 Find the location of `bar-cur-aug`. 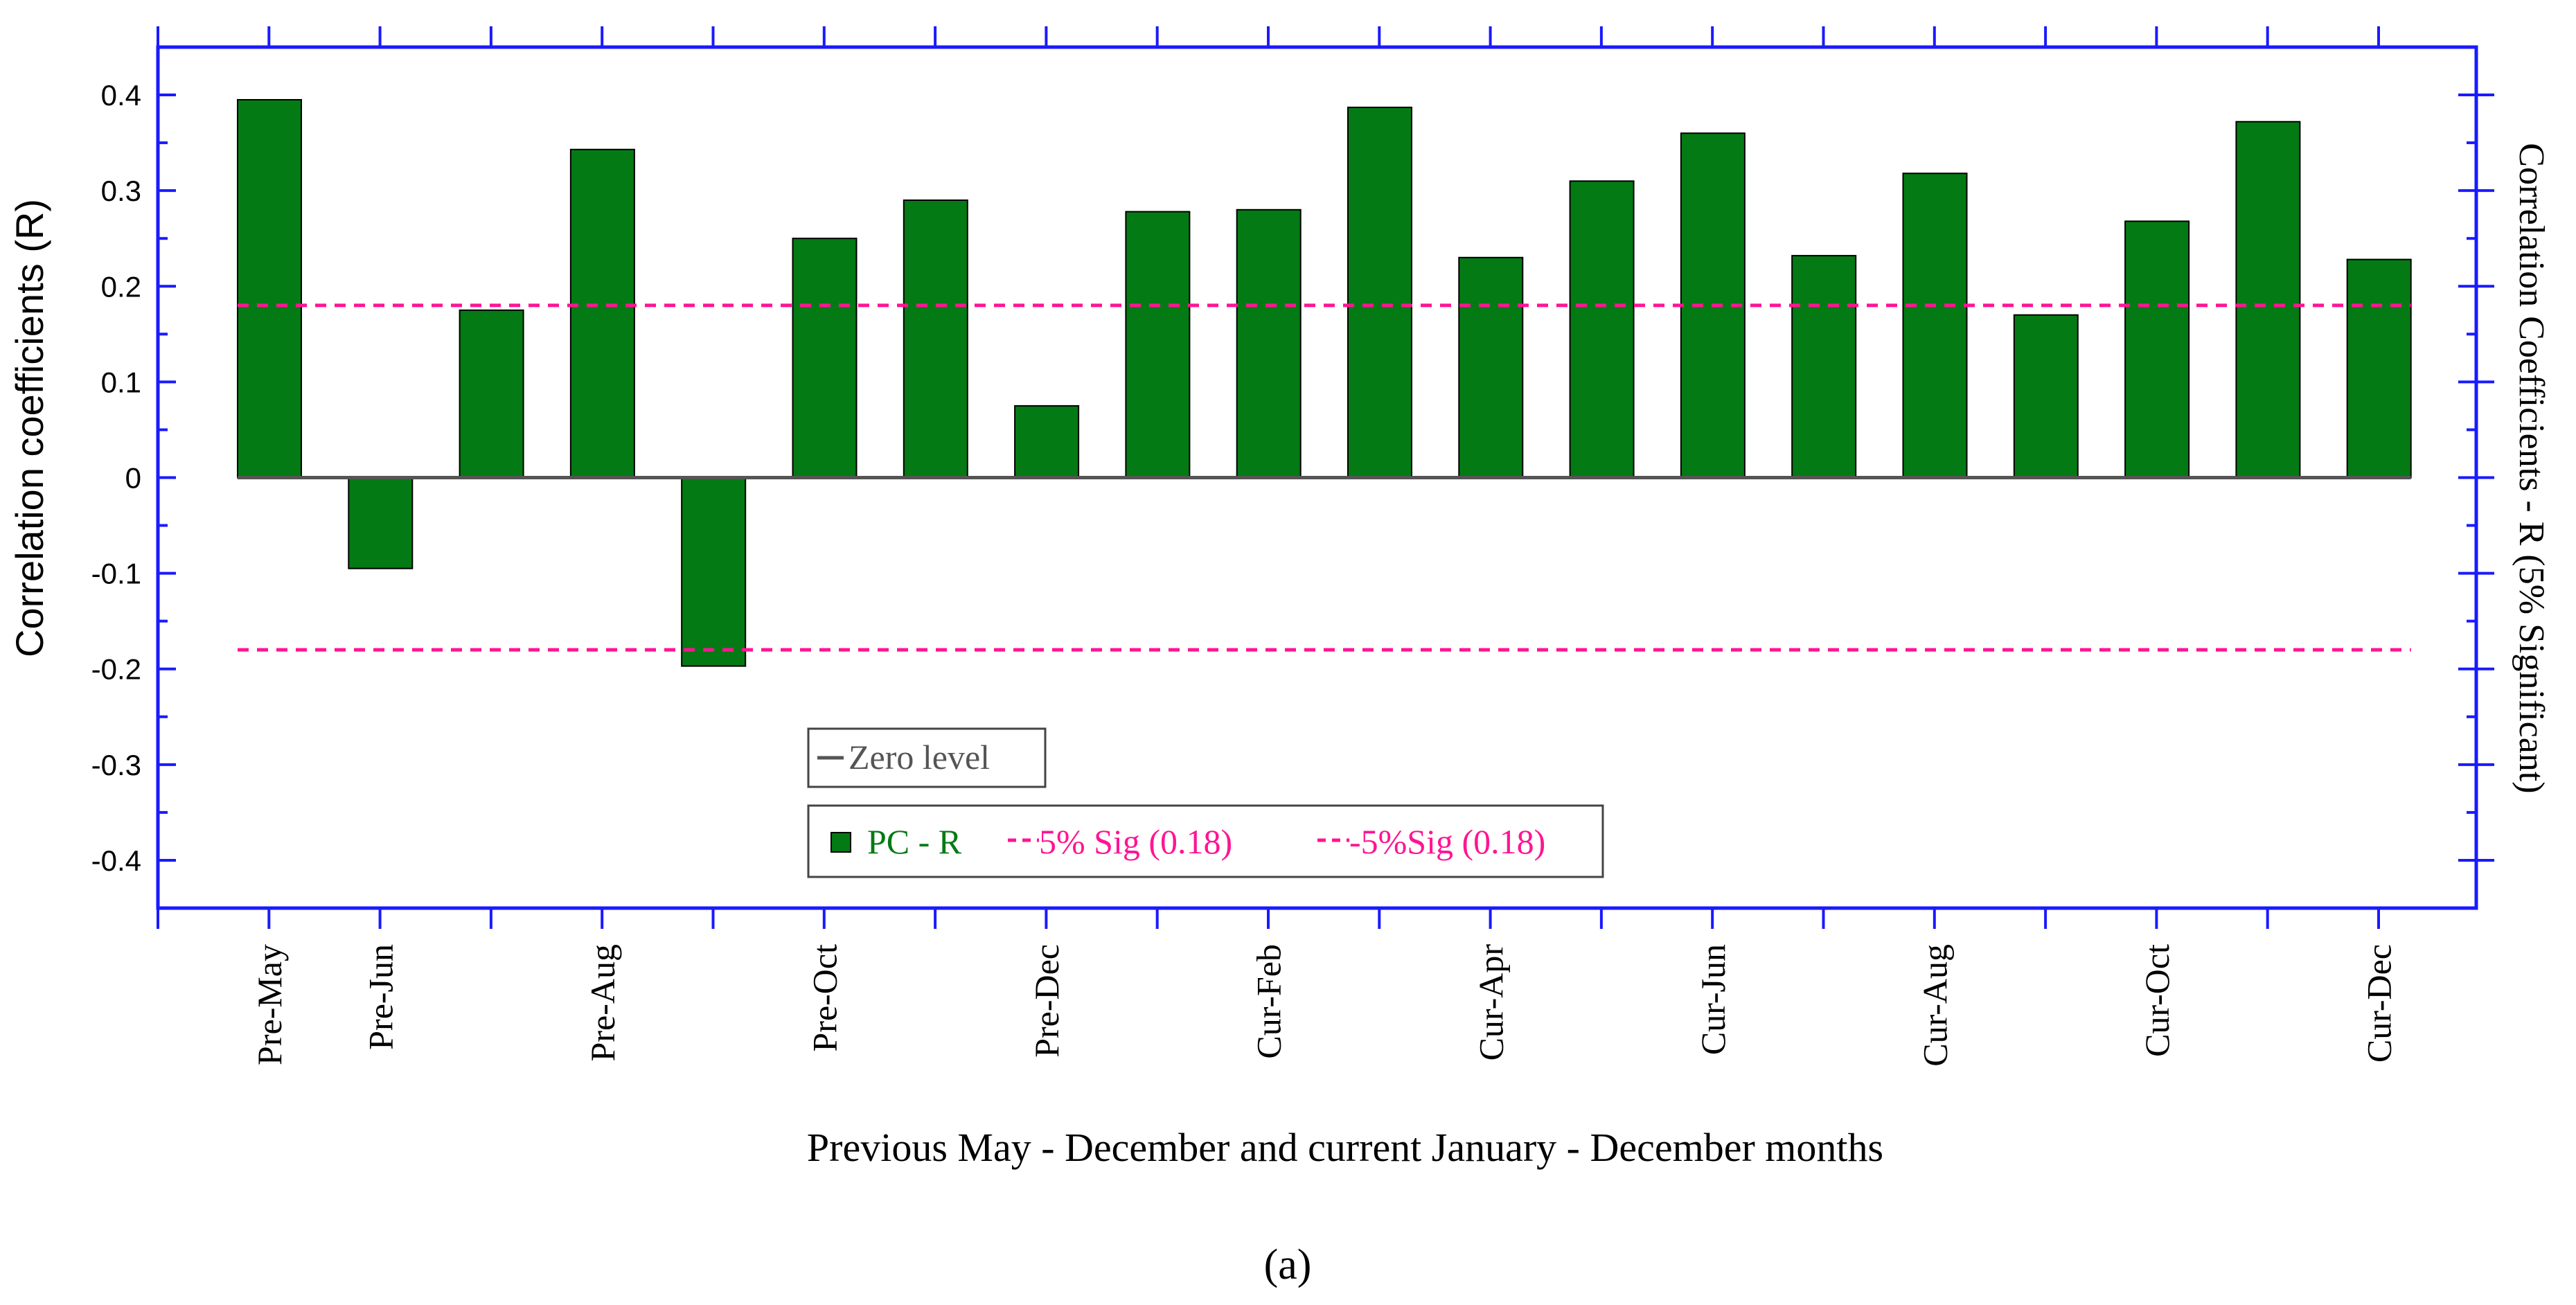

bar-cur-aug is located at coordinates (1935, 325).